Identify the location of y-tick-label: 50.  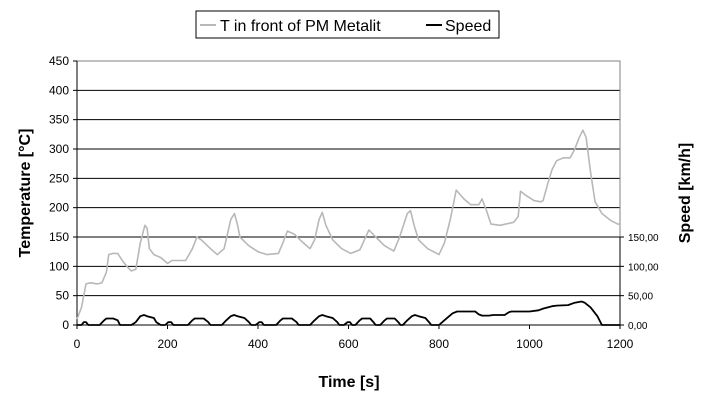
(63, 296).